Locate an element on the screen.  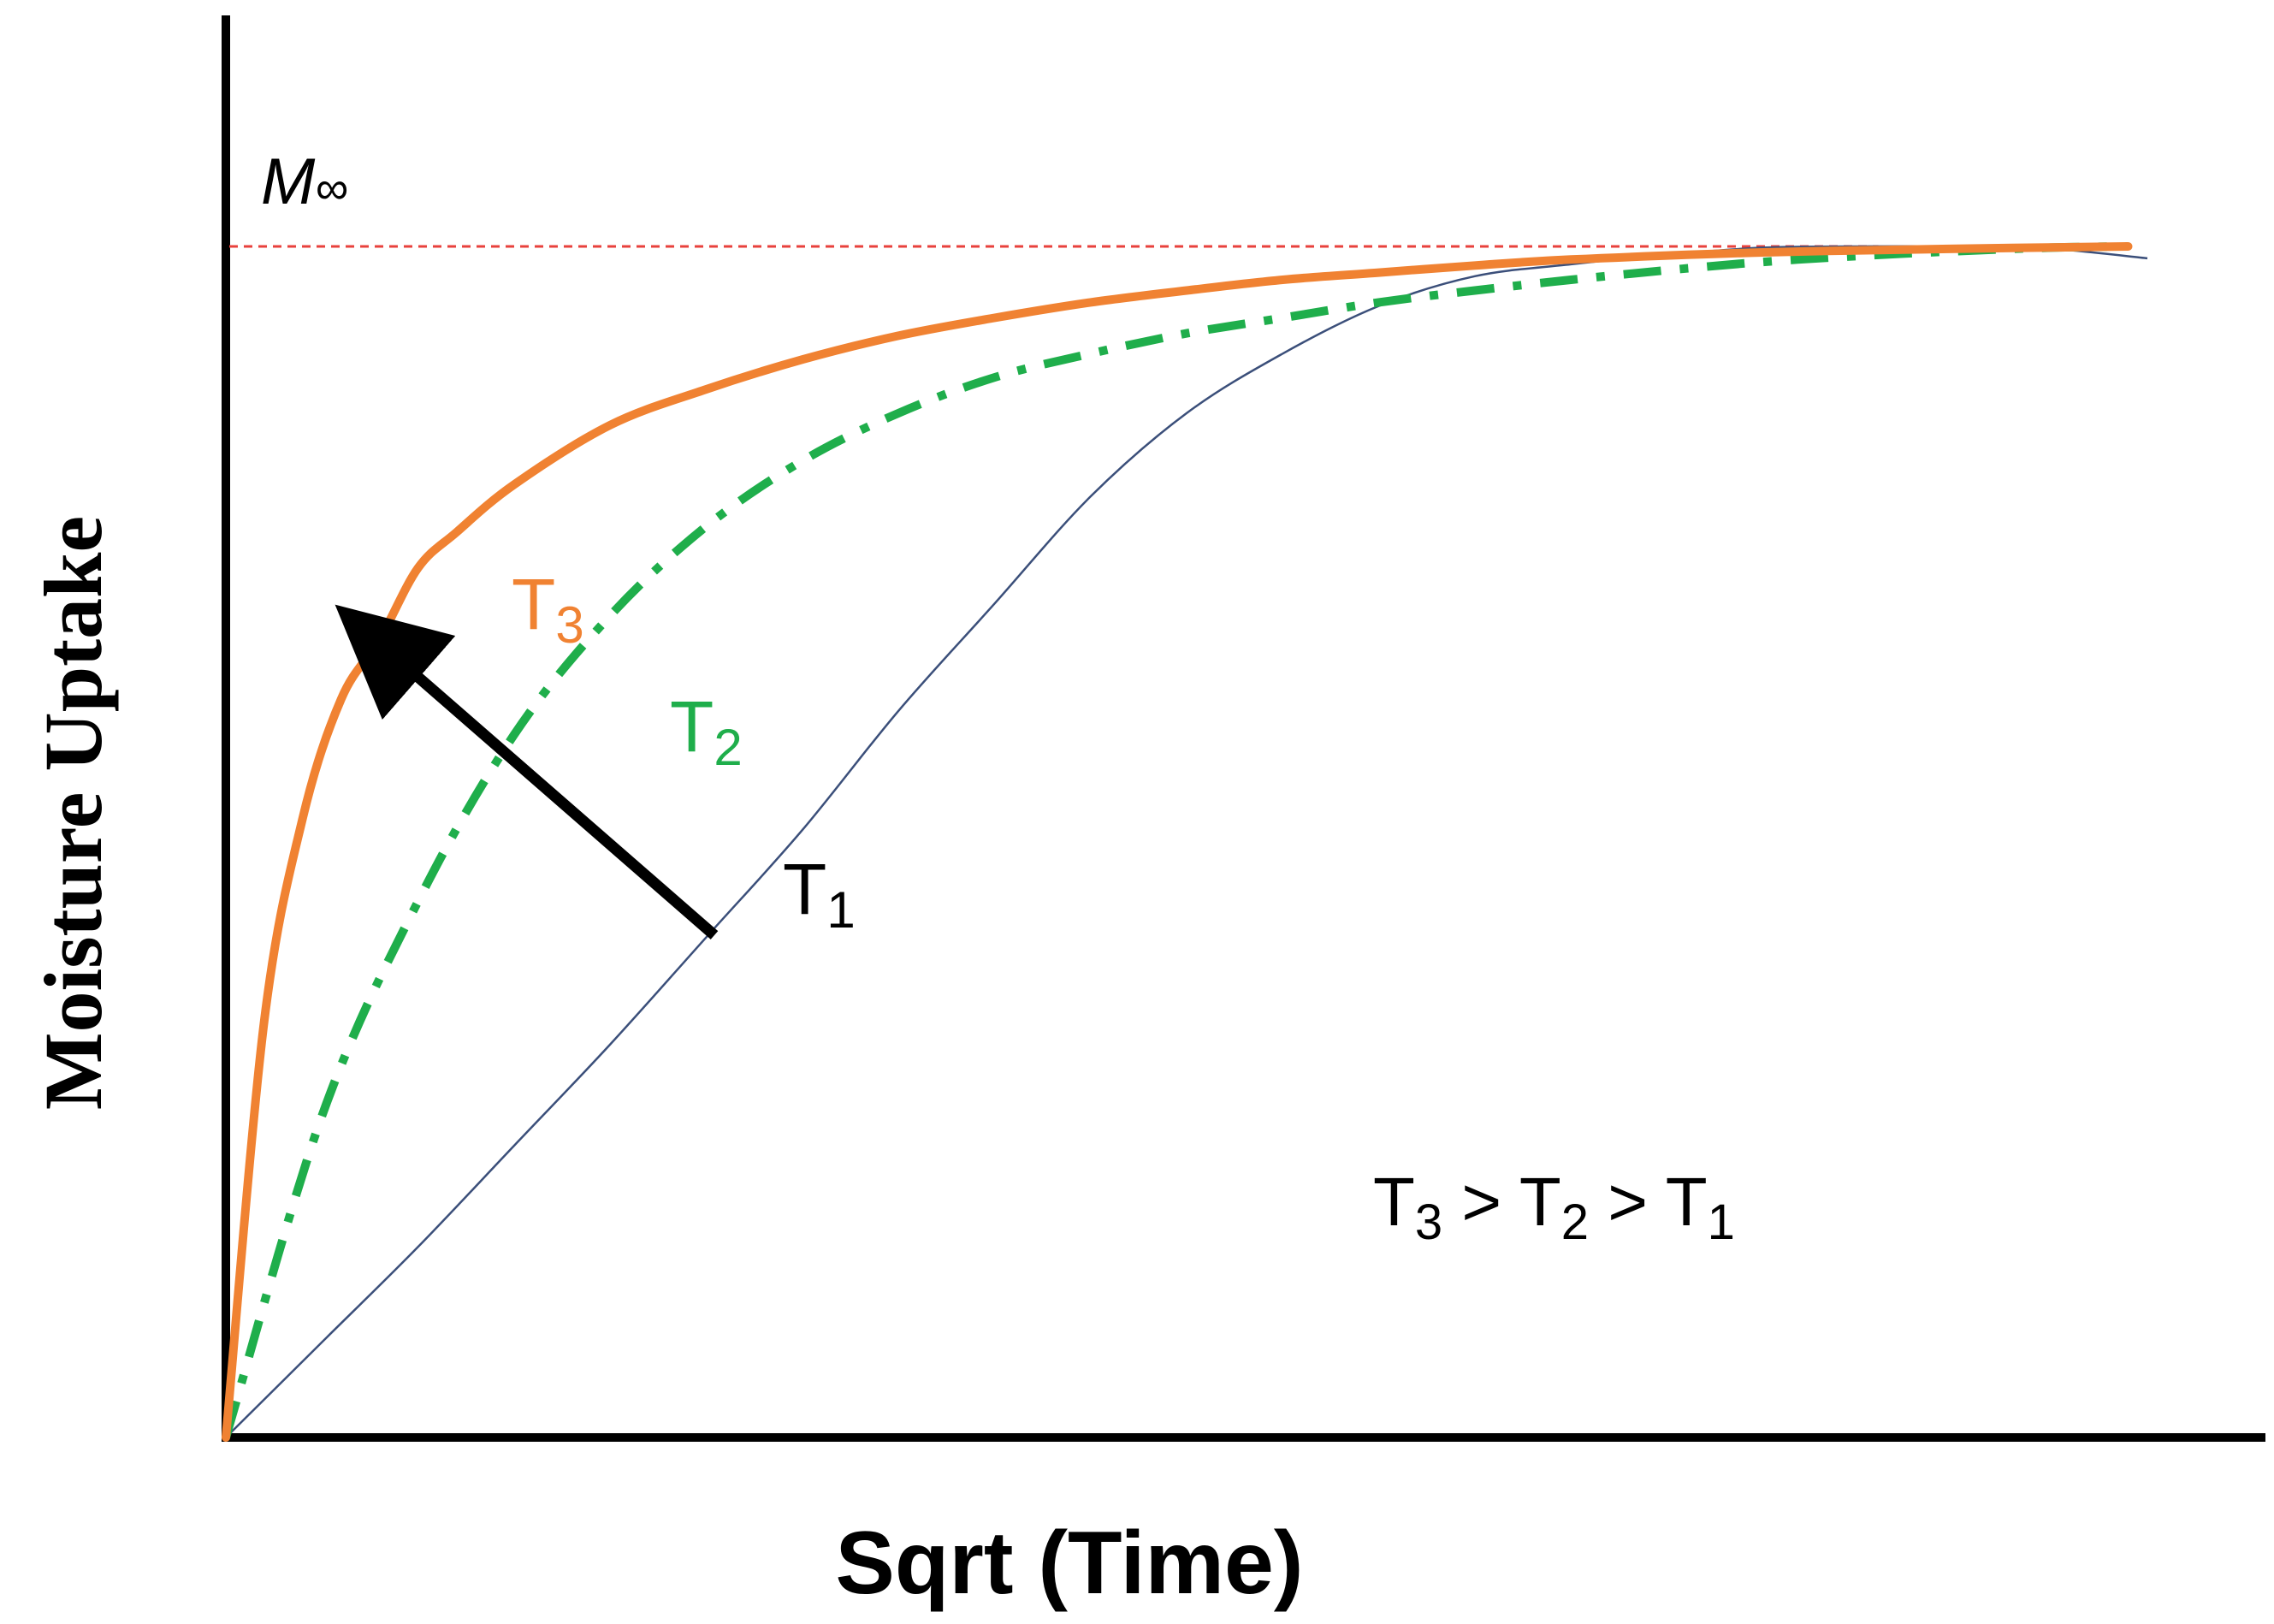
trend-arrow is located at coordinates (527, 771).